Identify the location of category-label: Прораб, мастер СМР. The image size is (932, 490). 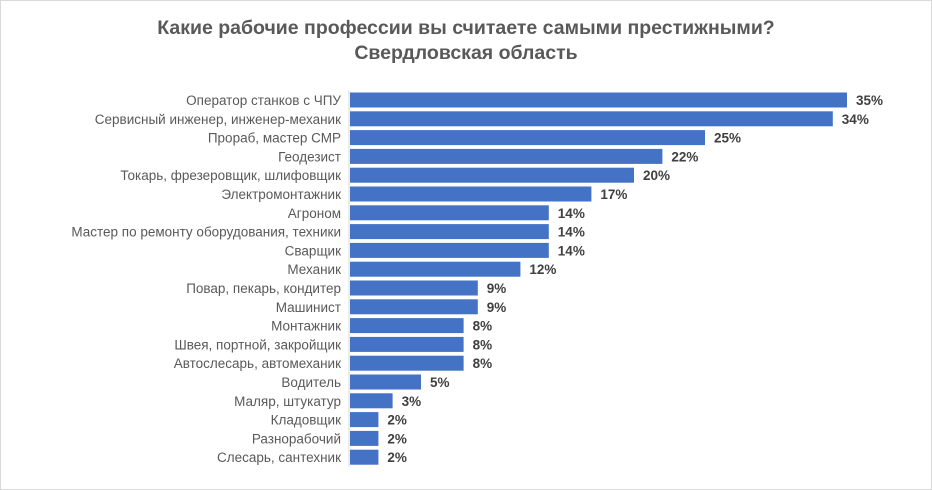
(274, 138).